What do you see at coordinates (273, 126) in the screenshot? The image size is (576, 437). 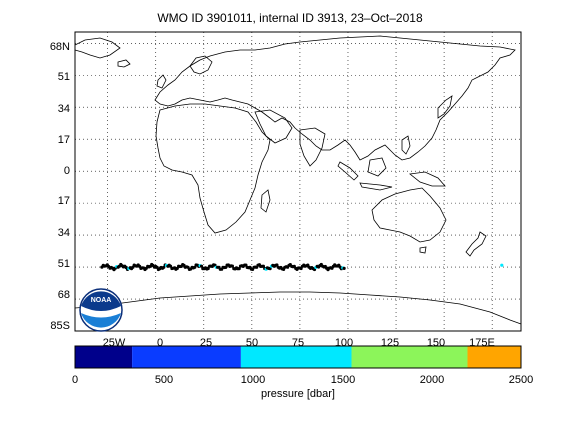 I see `coast-arabia` at bounding box center [273, 126].